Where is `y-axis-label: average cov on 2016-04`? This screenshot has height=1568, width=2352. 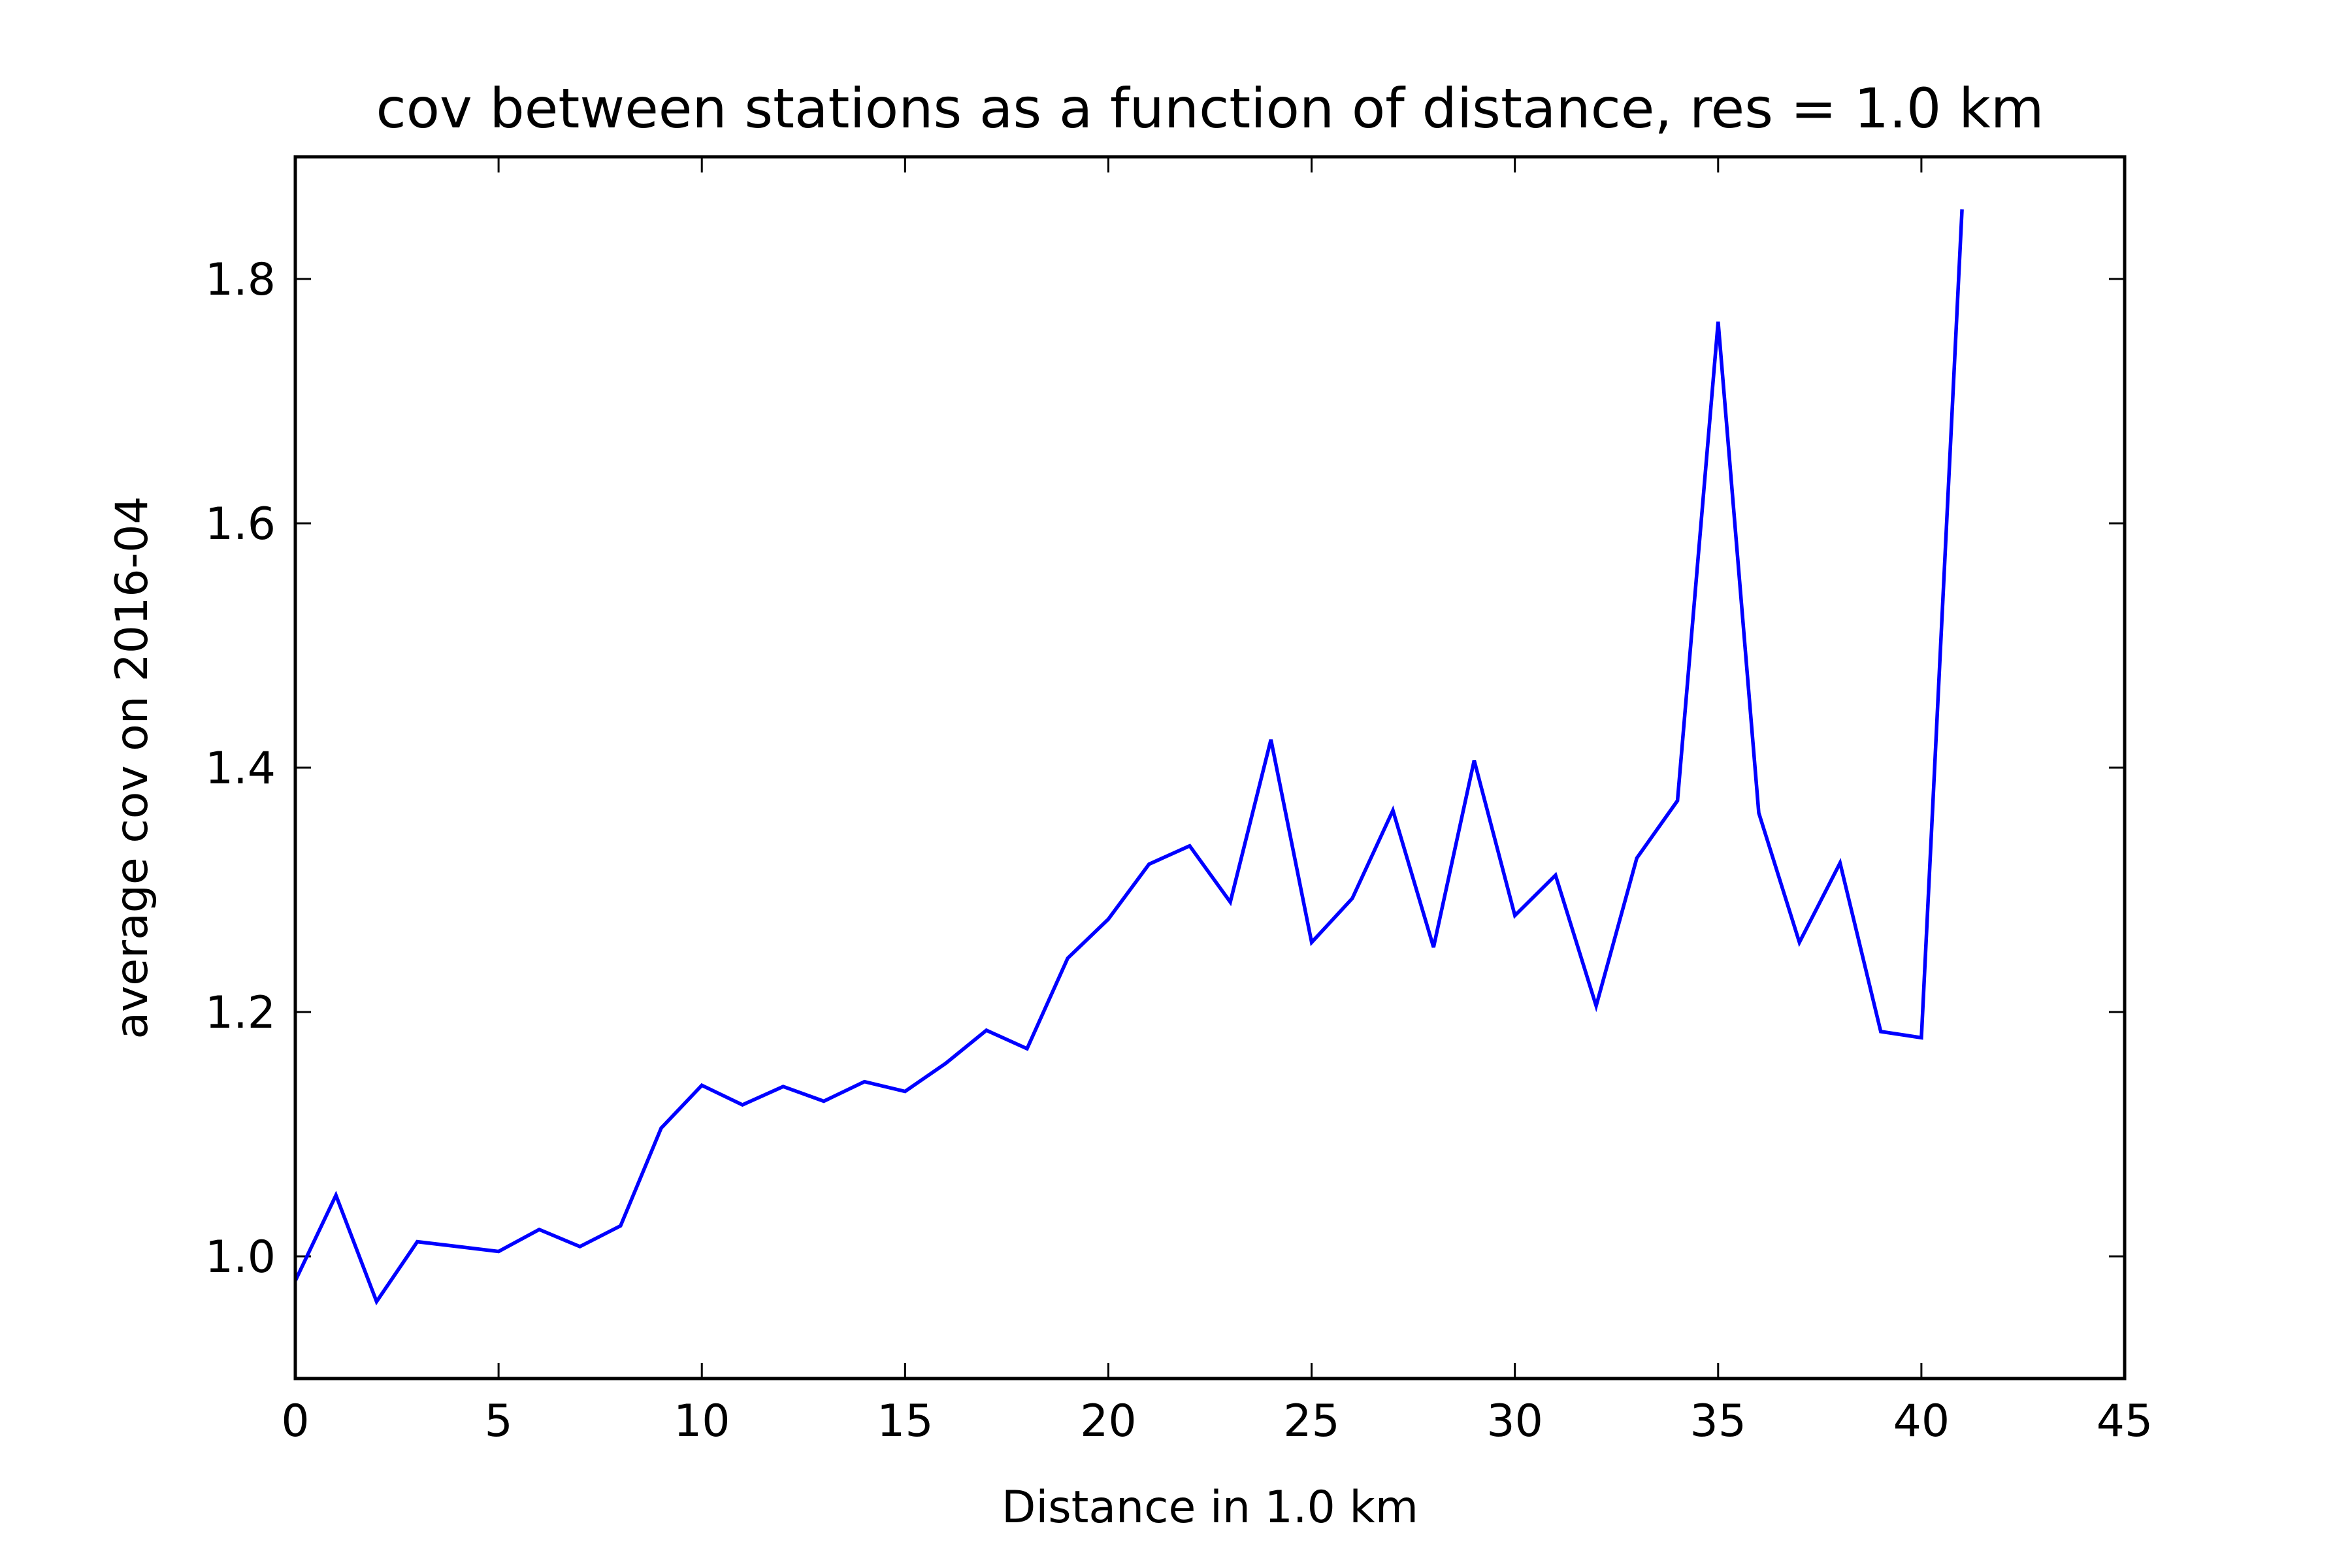
y-axis-label: average cov on 2016-04 is located at coordinates (132, 767).